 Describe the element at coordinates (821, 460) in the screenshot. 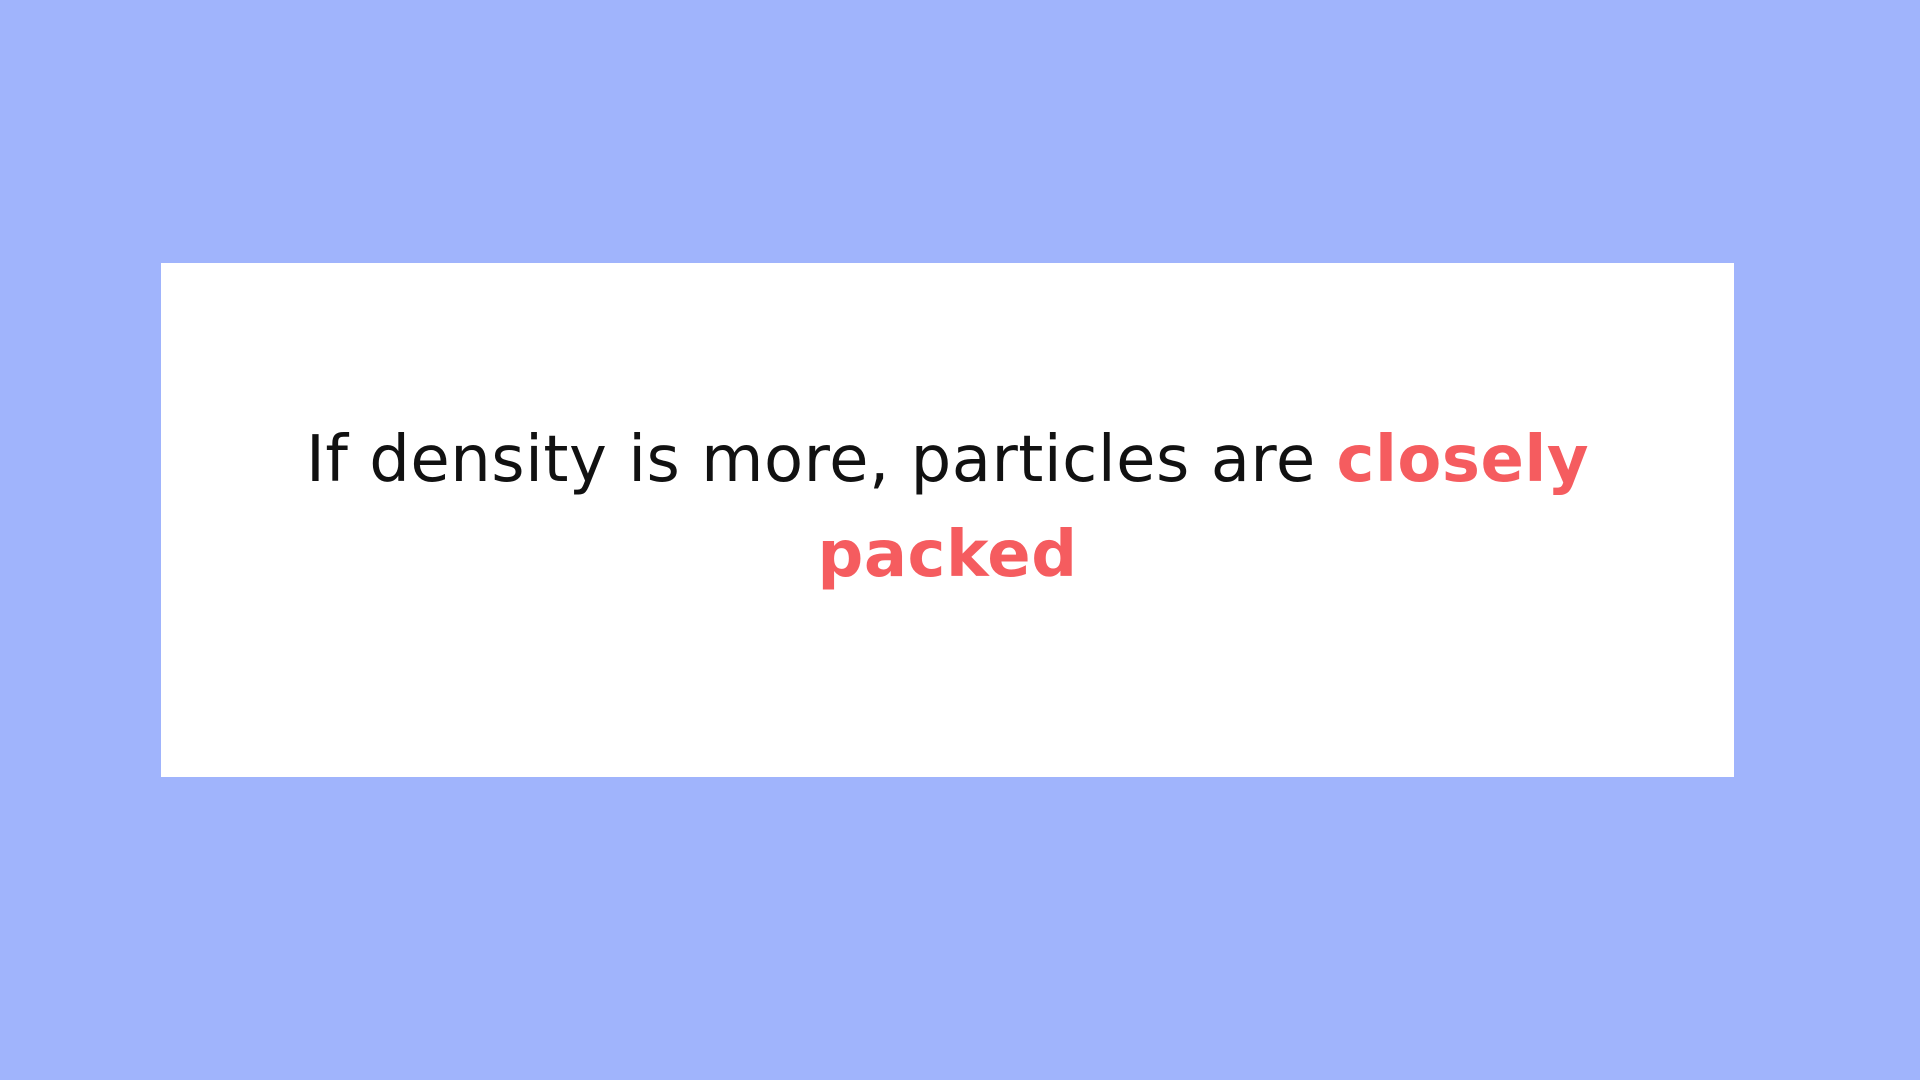

I see `statement-lead: If density is more, particles are` at that location.